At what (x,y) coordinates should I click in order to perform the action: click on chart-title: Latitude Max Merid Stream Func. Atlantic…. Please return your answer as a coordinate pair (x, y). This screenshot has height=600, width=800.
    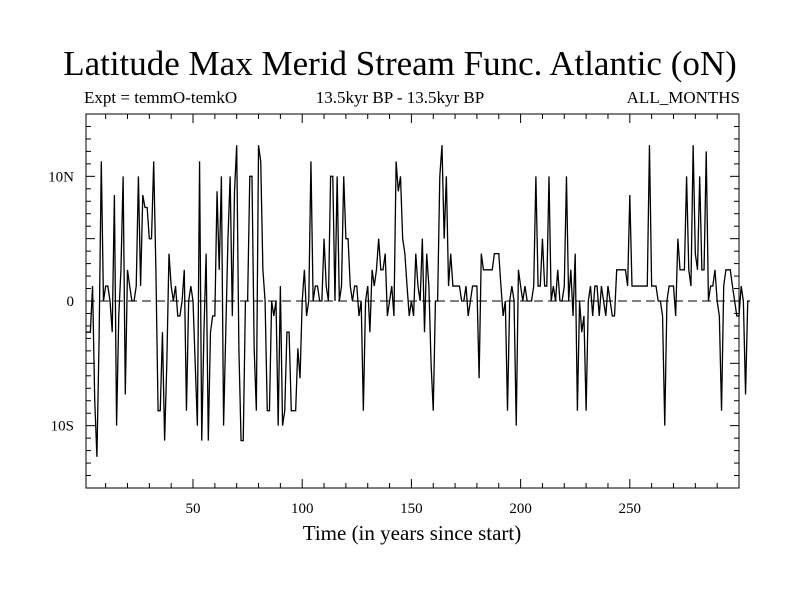
    Looking at the image, I should click on (400, 63).